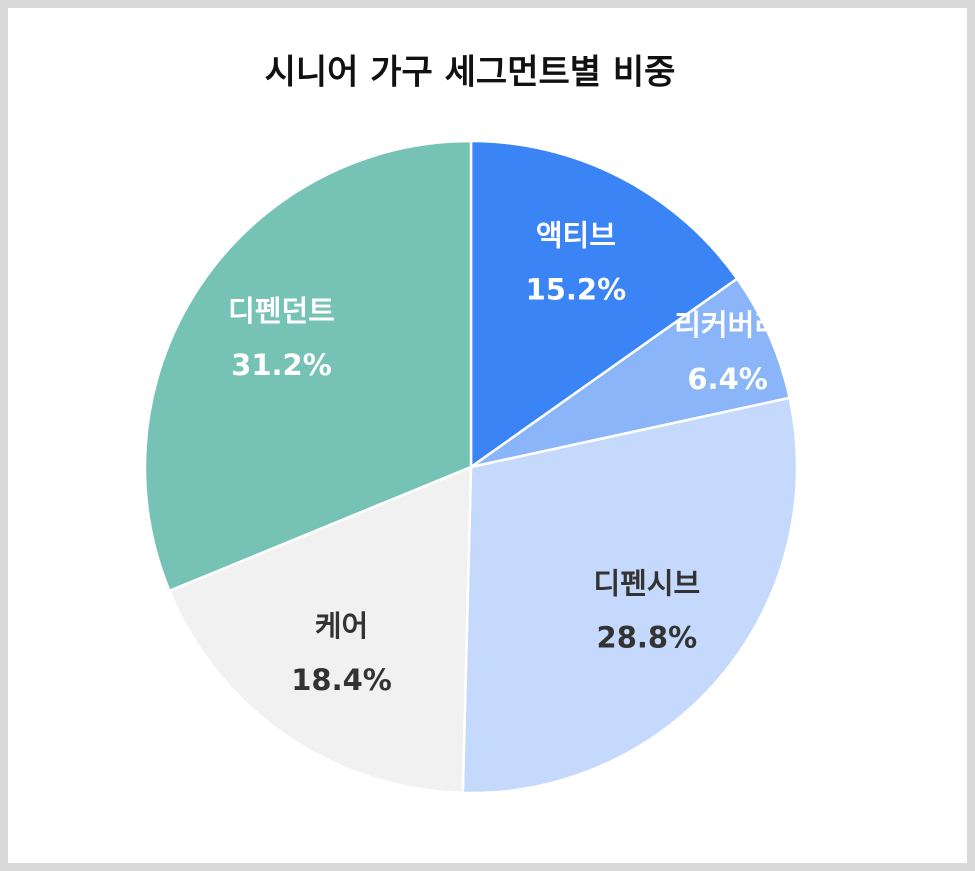  Describe the element at coordinates (341, 680) in the screenshot. I see `slice-value-label: 18.4%` at that location.